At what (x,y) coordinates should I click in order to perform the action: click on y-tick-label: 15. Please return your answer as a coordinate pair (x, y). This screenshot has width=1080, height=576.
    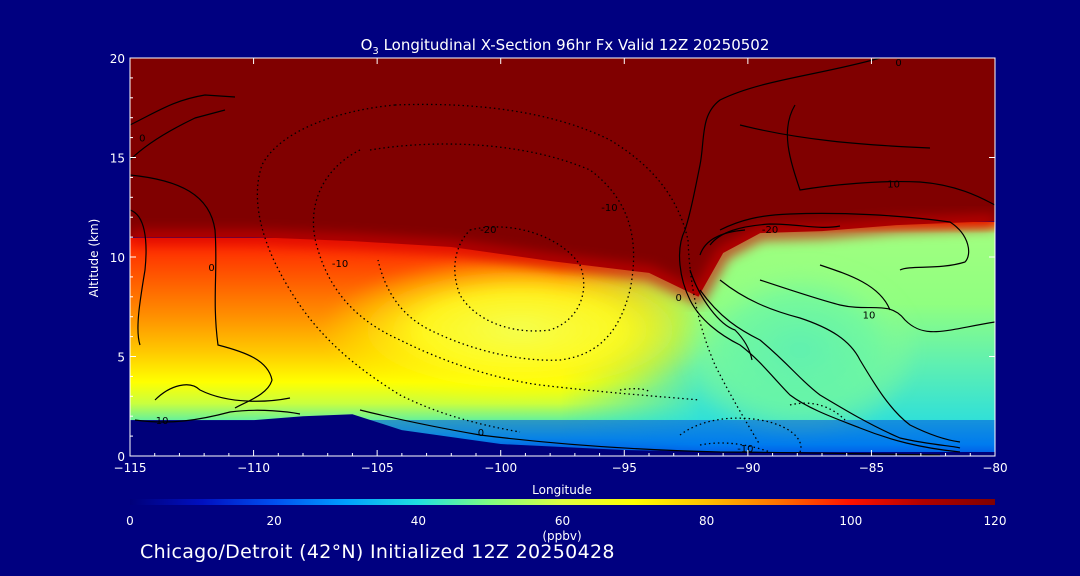
    Looking at the image, I should click on (117, 159).